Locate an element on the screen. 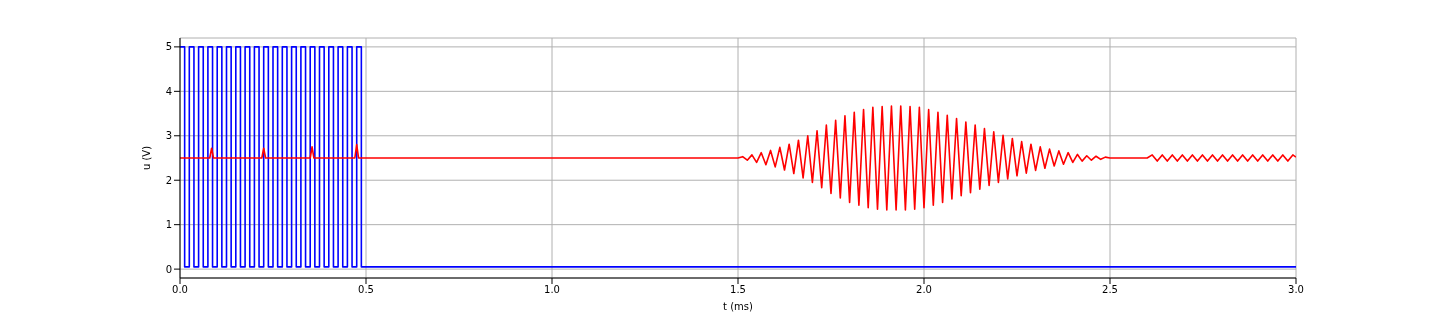 The height and width of the screenshot is (320, 1440). x-tick-label: 1.0 is located at coordinates (552, 290).